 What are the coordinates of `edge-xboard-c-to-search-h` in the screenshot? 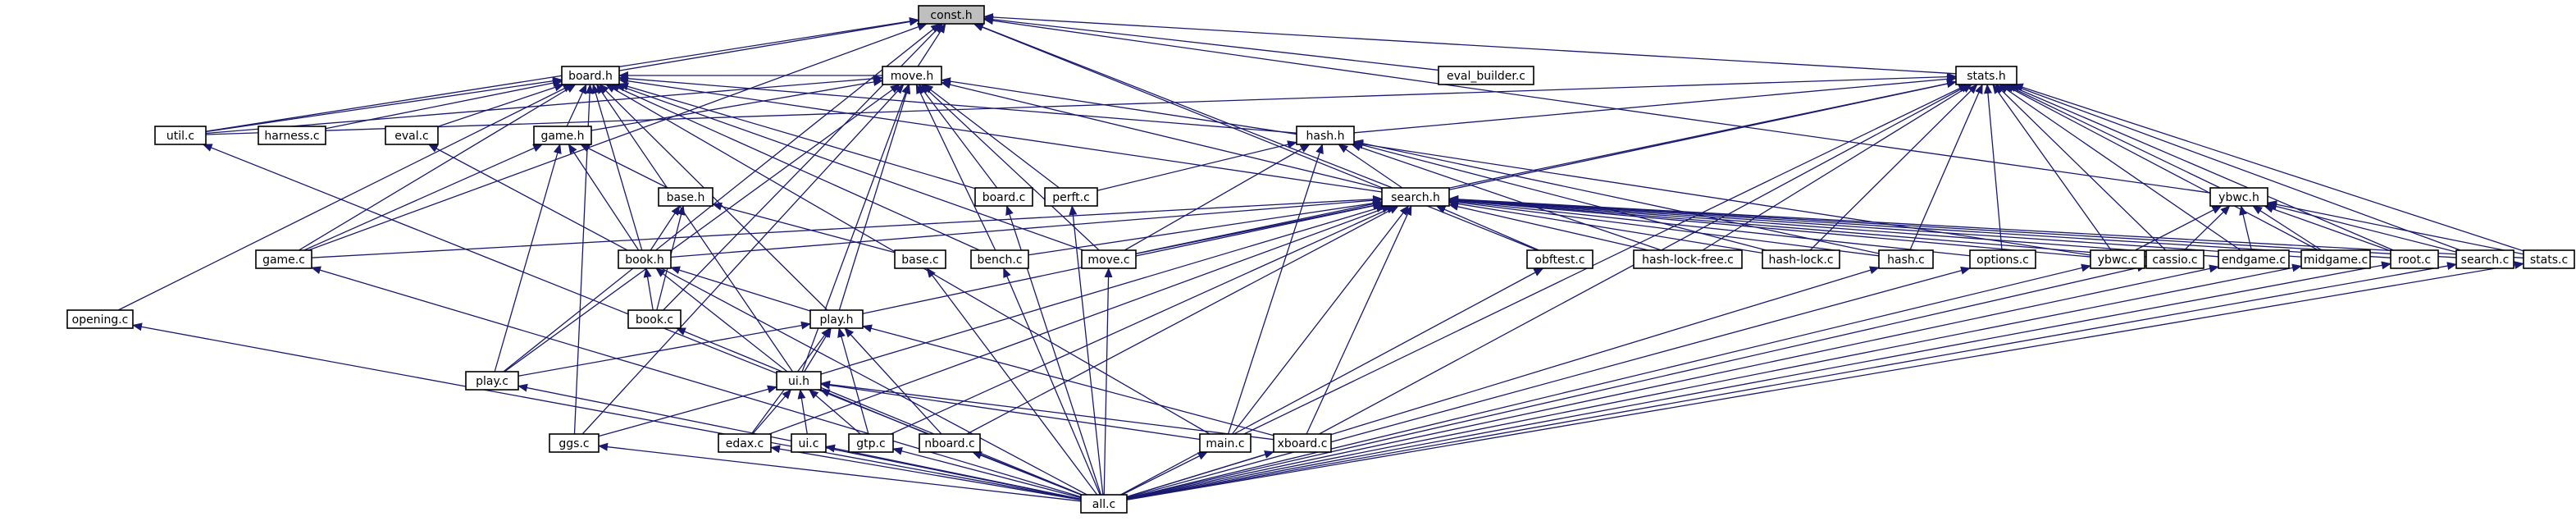 It's located at (1359, 320).